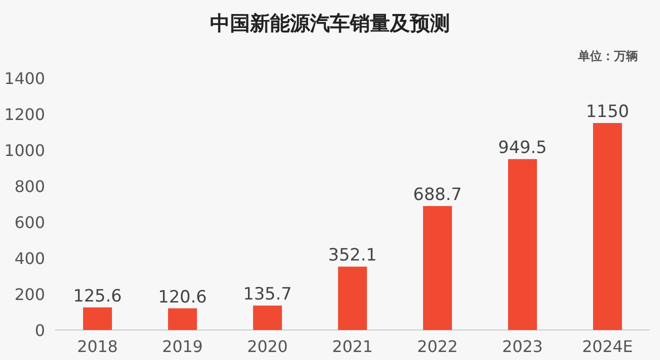  What do you see at coordinates (267, 294) in the screenshot?
I see `data-label: 135.7` at bounding box center [267, 294].